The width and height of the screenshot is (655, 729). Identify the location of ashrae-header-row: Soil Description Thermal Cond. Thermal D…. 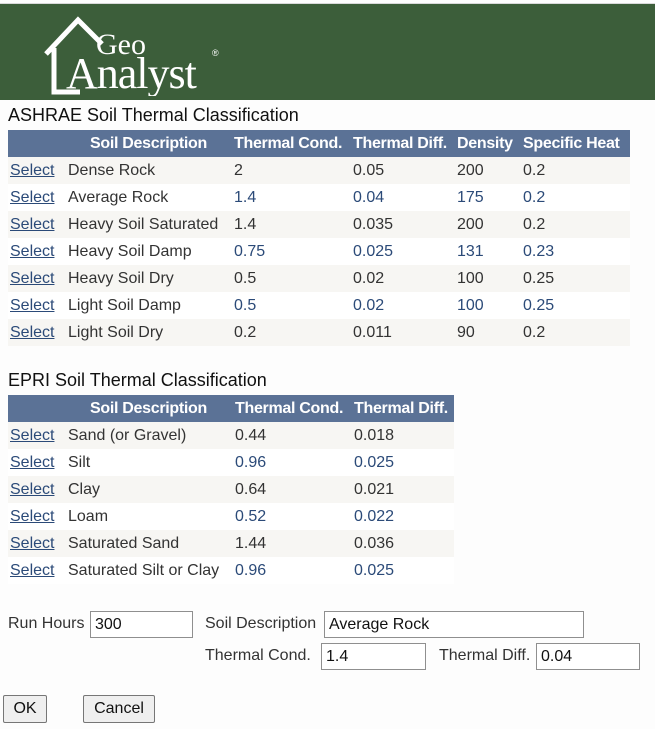
(319, 143).